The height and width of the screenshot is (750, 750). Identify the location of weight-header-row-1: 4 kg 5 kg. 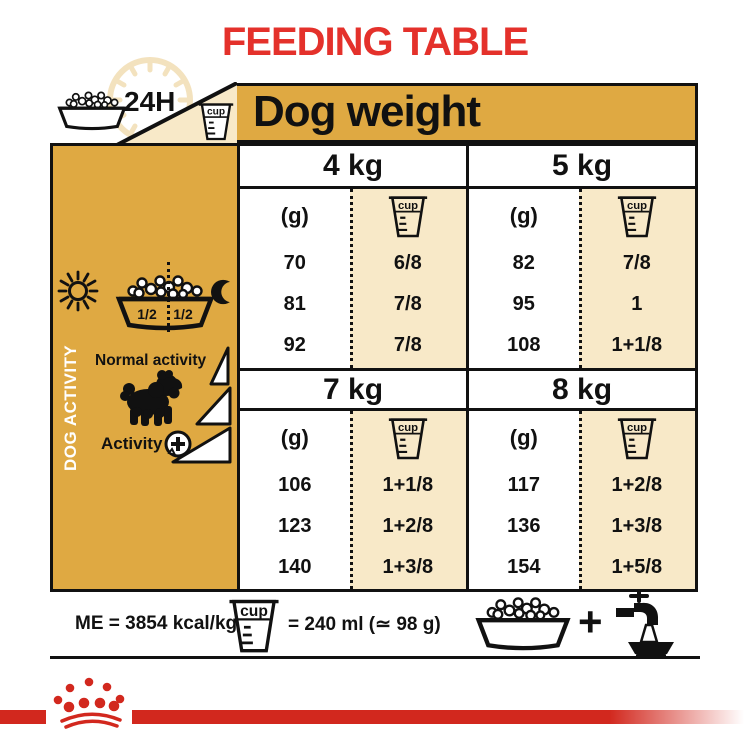
(467, 167).